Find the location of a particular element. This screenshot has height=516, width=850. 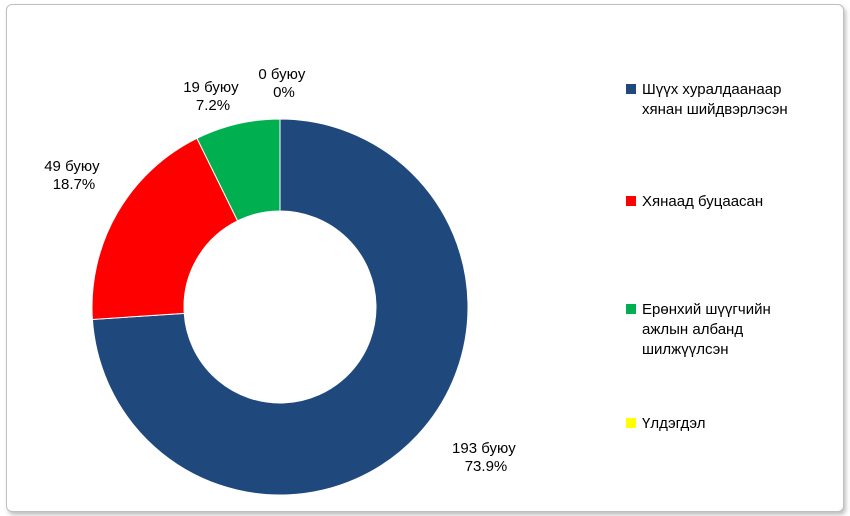

data-label-1: 49 буюу 18.7% is located at coordinates (74, 175).